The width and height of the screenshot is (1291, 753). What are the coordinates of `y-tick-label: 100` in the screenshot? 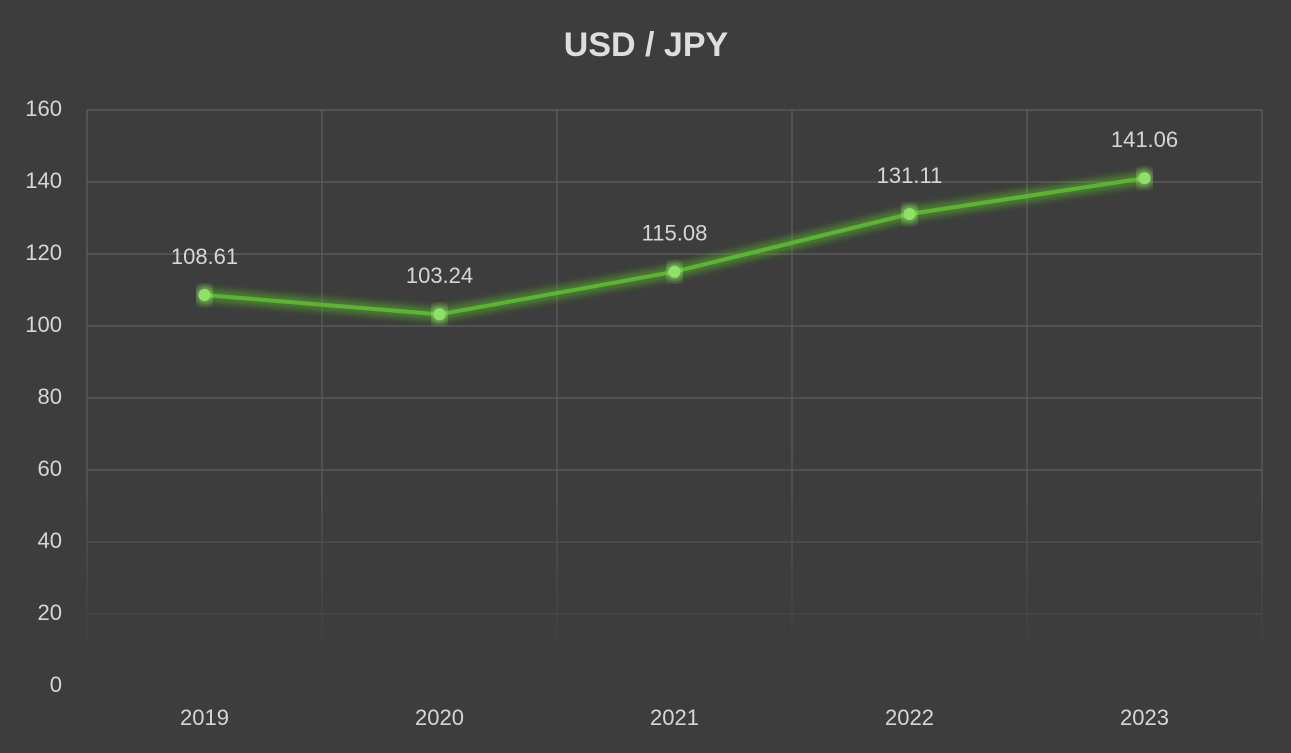 It's located at (43, 324).